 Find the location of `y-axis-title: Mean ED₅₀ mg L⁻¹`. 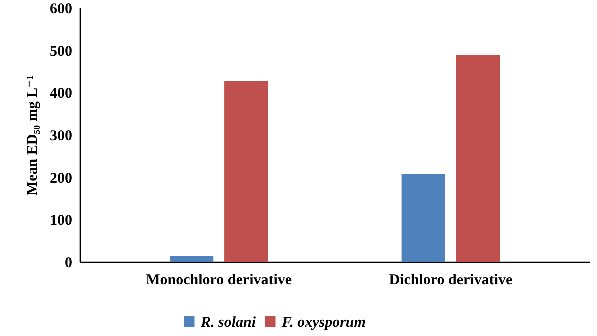

y-axis-title: Mean ED₅₀ mg L⁻¹ is located at coordinates (33, 135).